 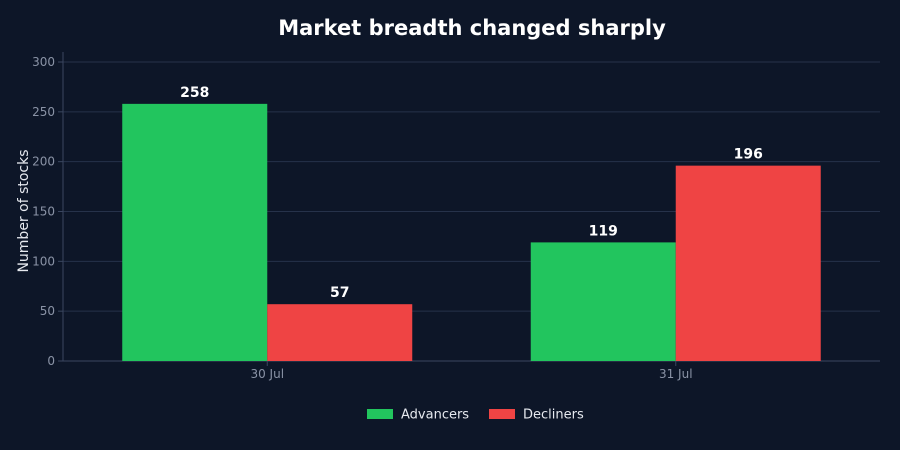 What do you see at coordinates (502, 414) in the screenshot?
I see `legend-swatch-decliners` at bounding box center [502, 414].